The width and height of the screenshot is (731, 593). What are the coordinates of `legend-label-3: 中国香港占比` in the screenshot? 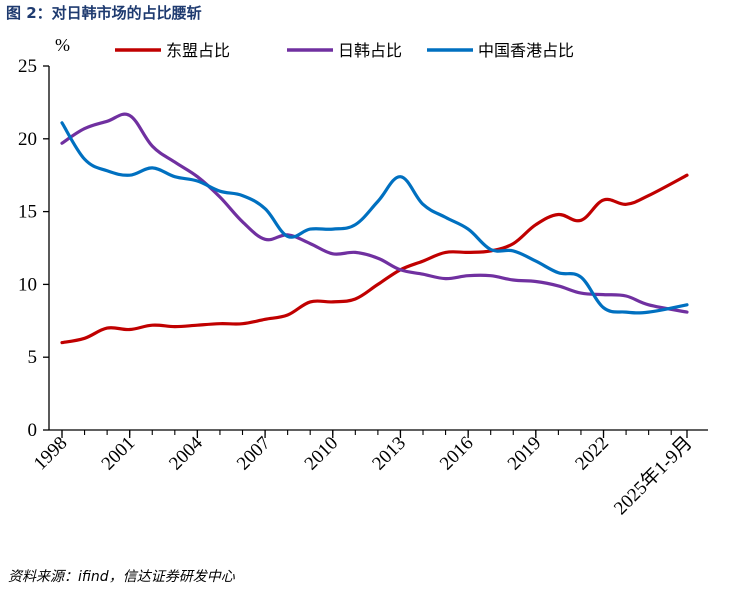 It's located at (526, 50).